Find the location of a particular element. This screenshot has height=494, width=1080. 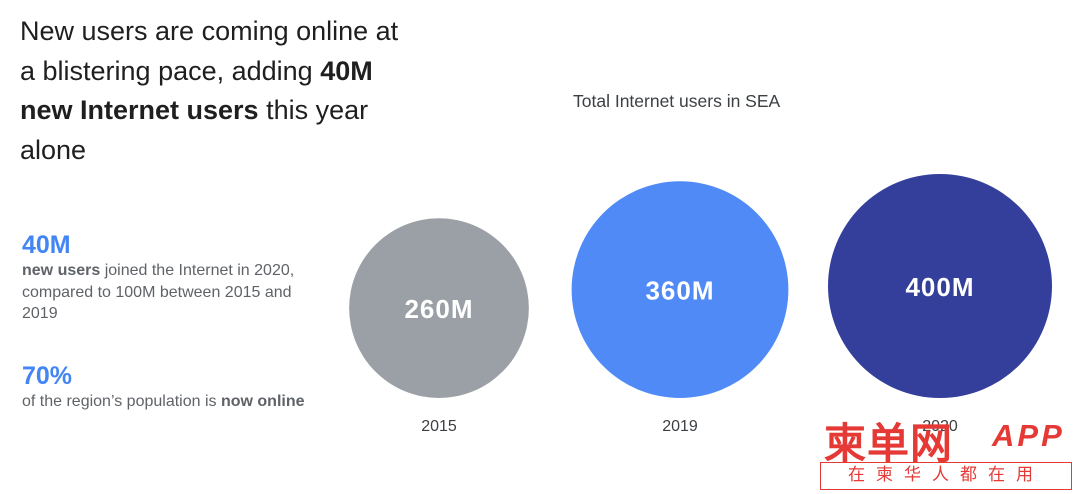

stat-description: of the region’s population is now online is located at coordinates (172, 402).